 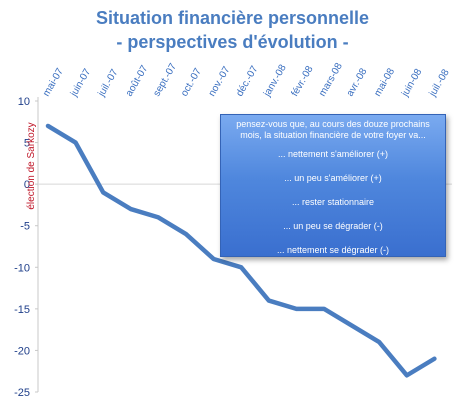 What do you see at coordinates (384, 82) in the screenshot?
I see `x-tick-label: mai-08` at bounding box center [384, 82].